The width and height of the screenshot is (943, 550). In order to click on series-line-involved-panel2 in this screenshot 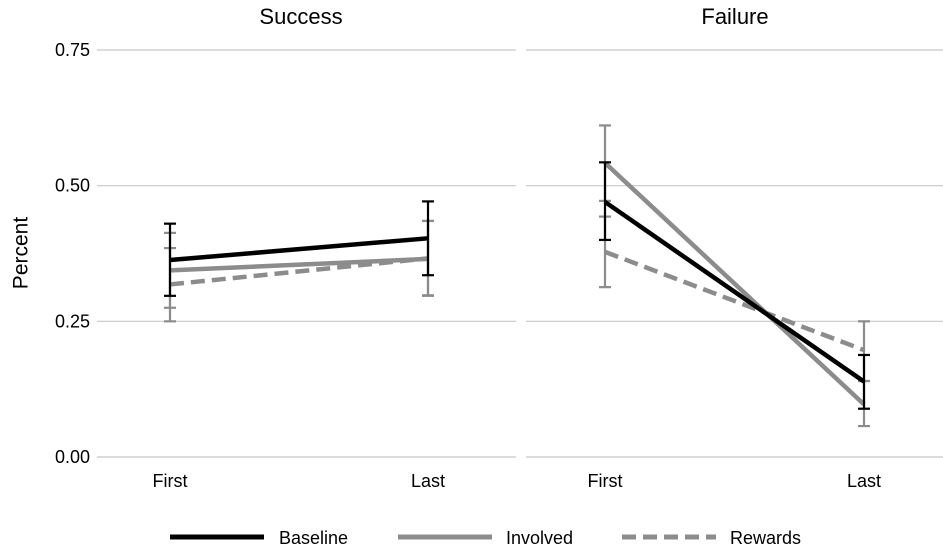, I will do `click(734, 284)`.